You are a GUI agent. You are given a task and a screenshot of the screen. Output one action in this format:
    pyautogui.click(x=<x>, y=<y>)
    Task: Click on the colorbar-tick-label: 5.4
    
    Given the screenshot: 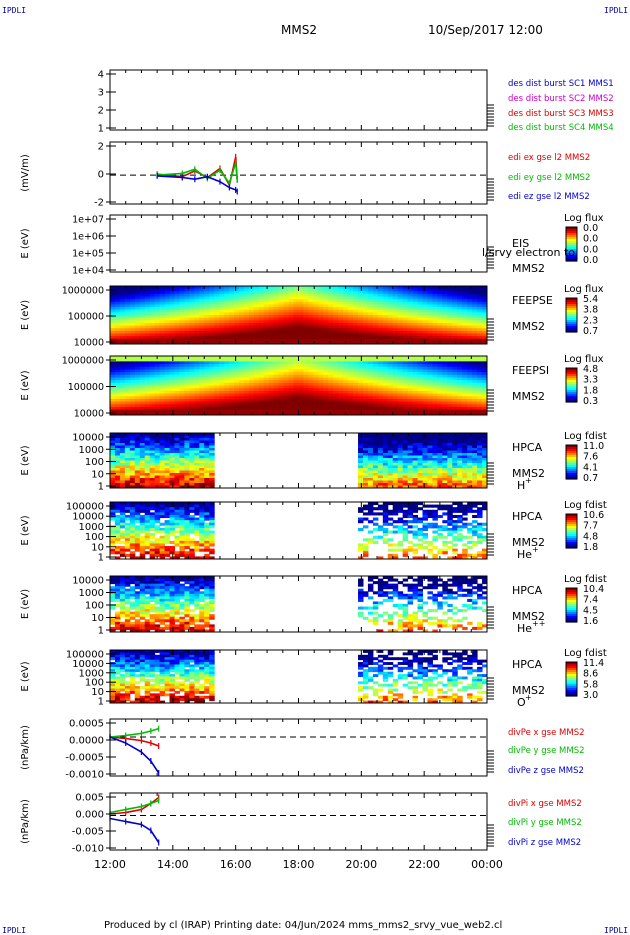 What is the action you would take?
    pyautogui.click(x=590, y=299)
    